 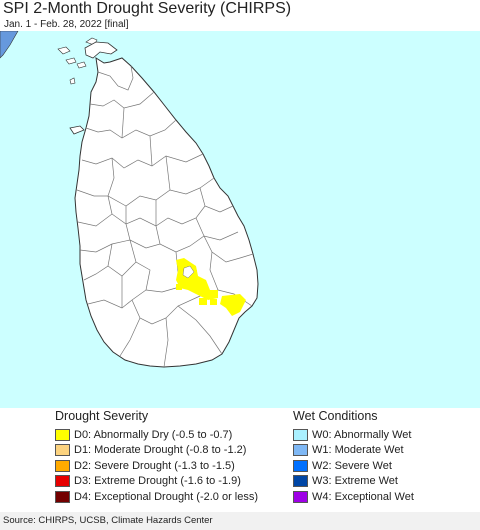 I want to click on wet-legend-title: Wet Conditions, so click(x=335, y=416).